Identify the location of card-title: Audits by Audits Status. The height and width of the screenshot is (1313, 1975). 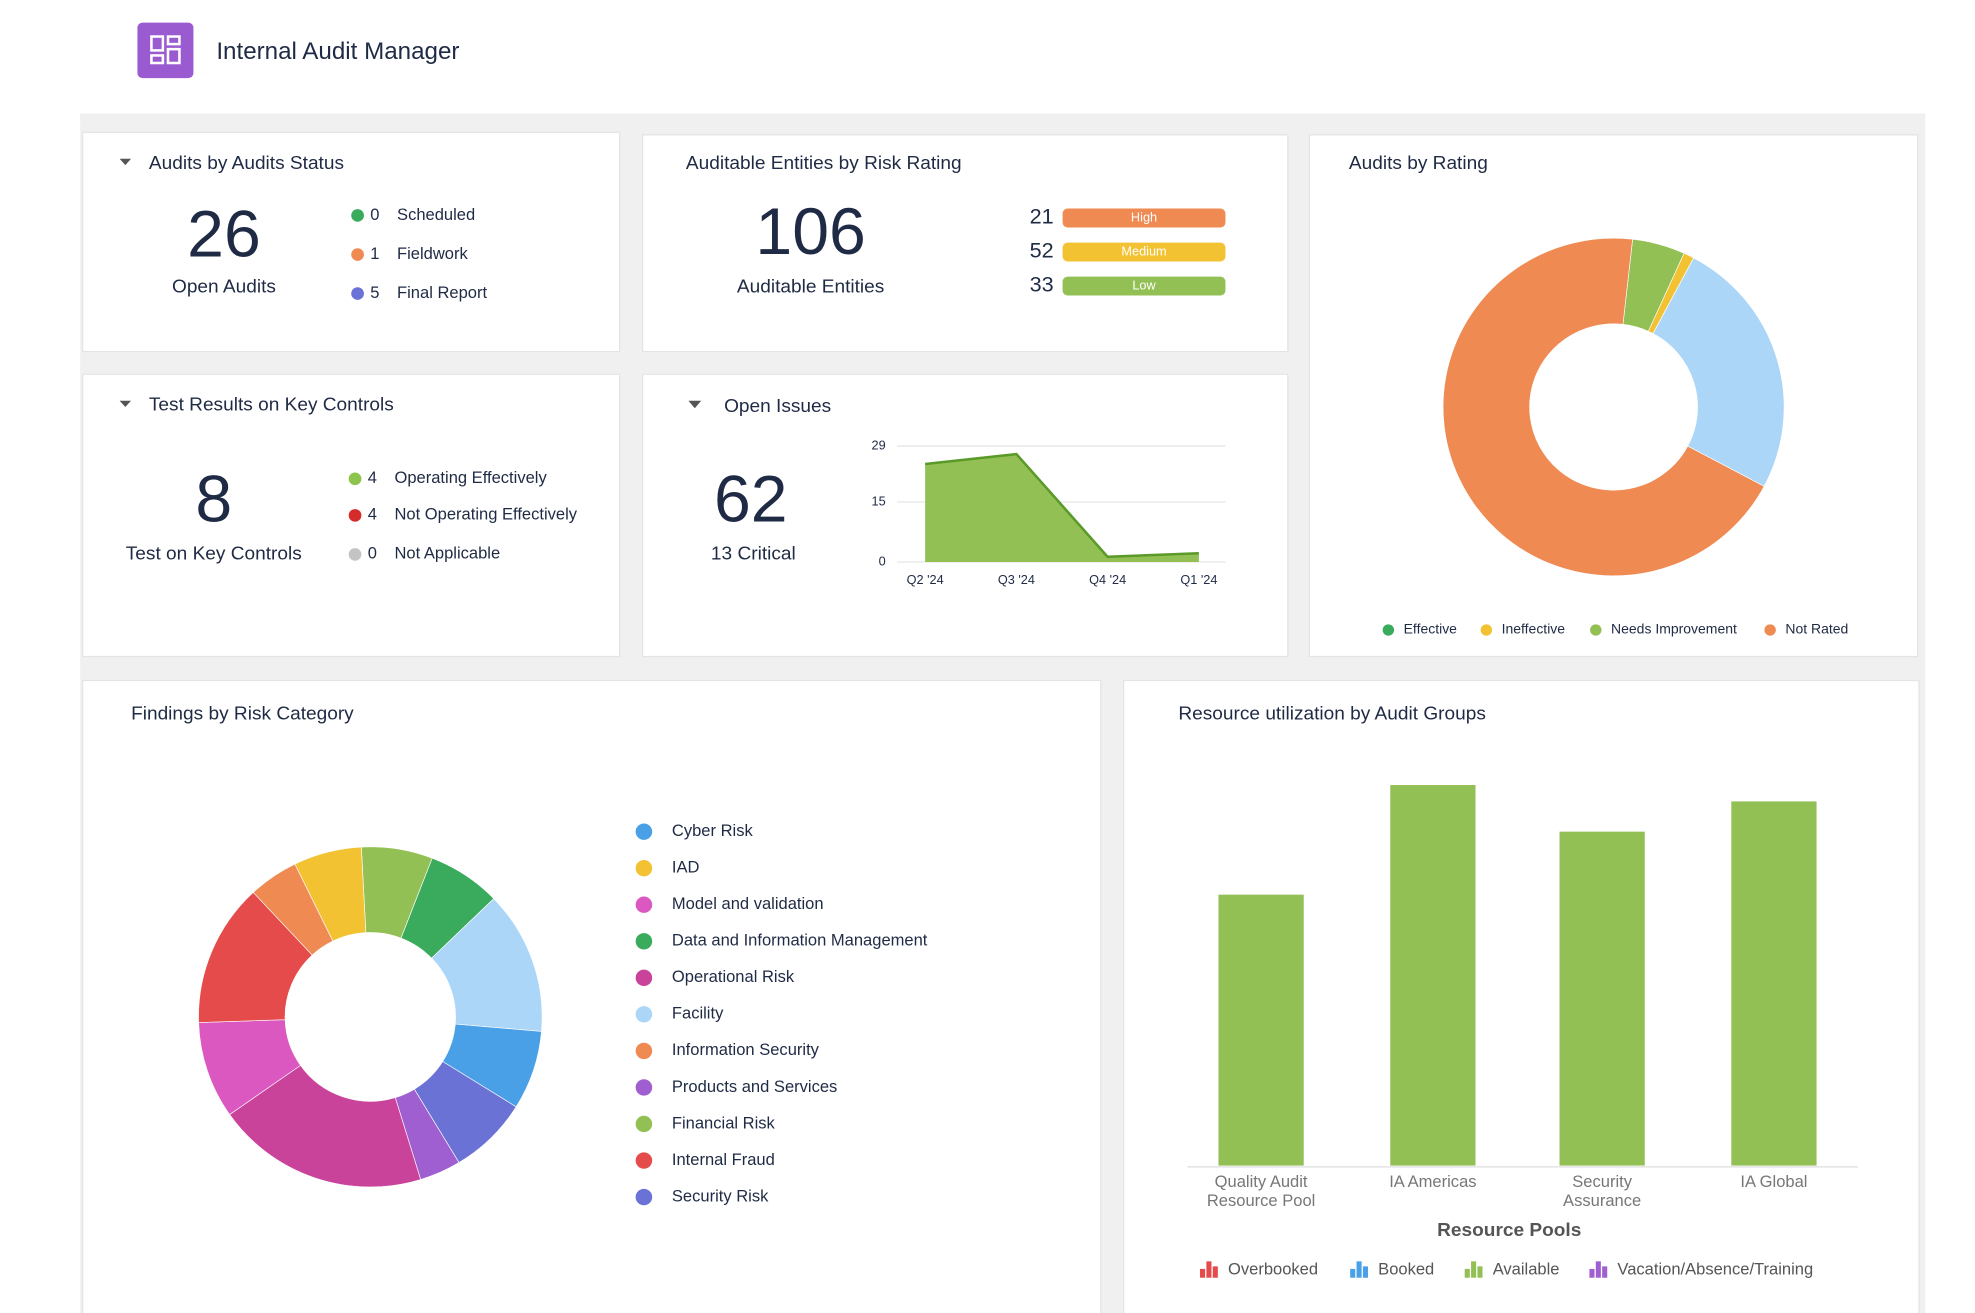
(246, 163).